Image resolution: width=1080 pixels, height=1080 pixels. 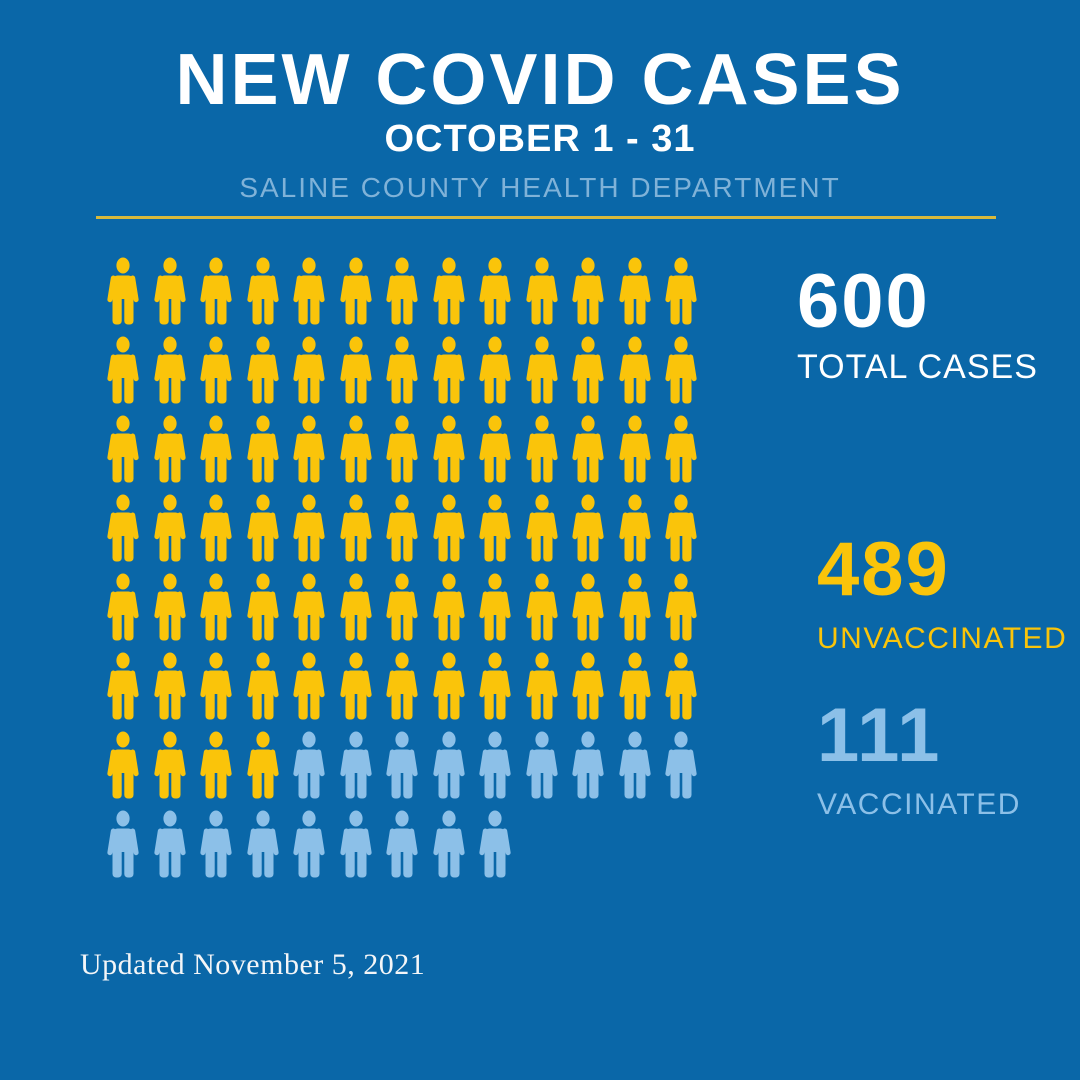 What do you see at coordinates (540, 80) in the screenshot?
I see `page-title: NEW COVID CASES` at bounding box center [540, 80].